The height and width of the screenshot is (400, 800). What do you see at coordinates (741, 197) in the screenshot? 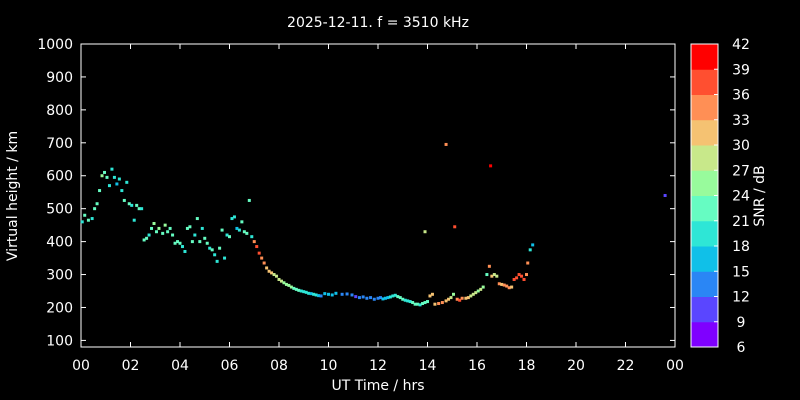
I see `colorbar-tick-label: 24` at bounding box center [741, 197].